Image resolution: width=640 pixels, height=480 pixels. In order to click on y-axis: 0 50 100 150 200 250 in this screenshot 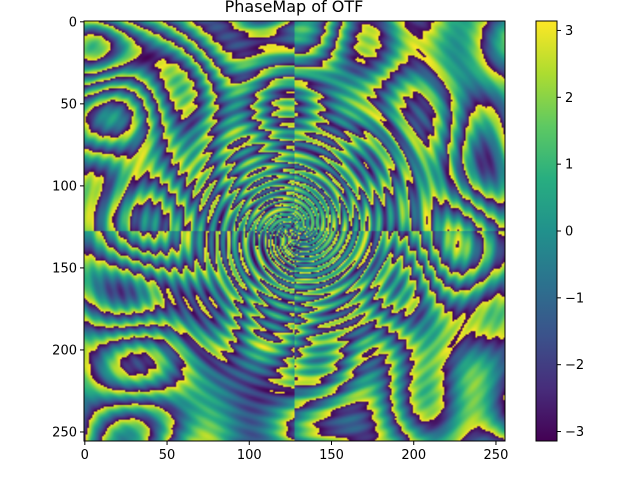, I will do `click(68, 227)`.